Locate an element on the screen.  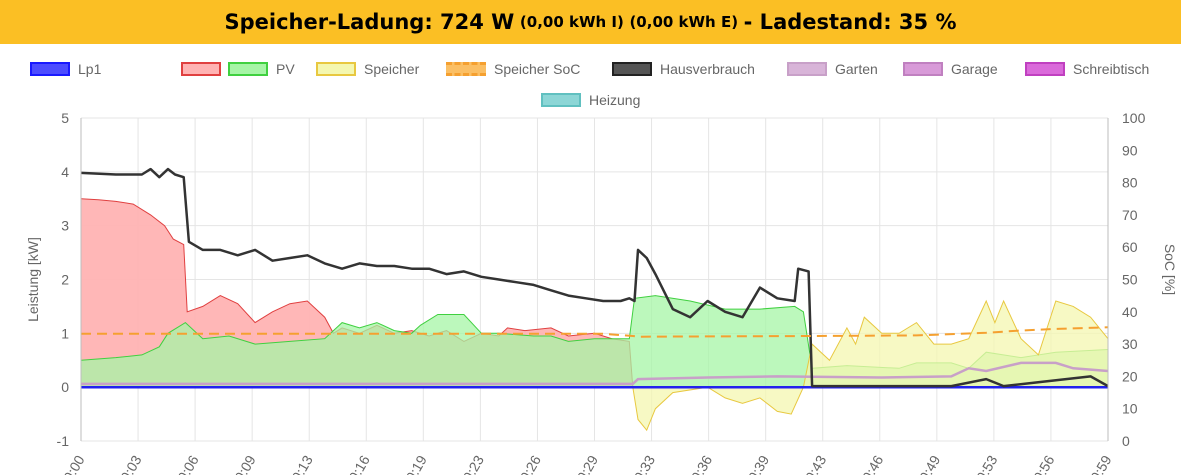
y-tick-label: 3 is located at coordinates (65, 226).